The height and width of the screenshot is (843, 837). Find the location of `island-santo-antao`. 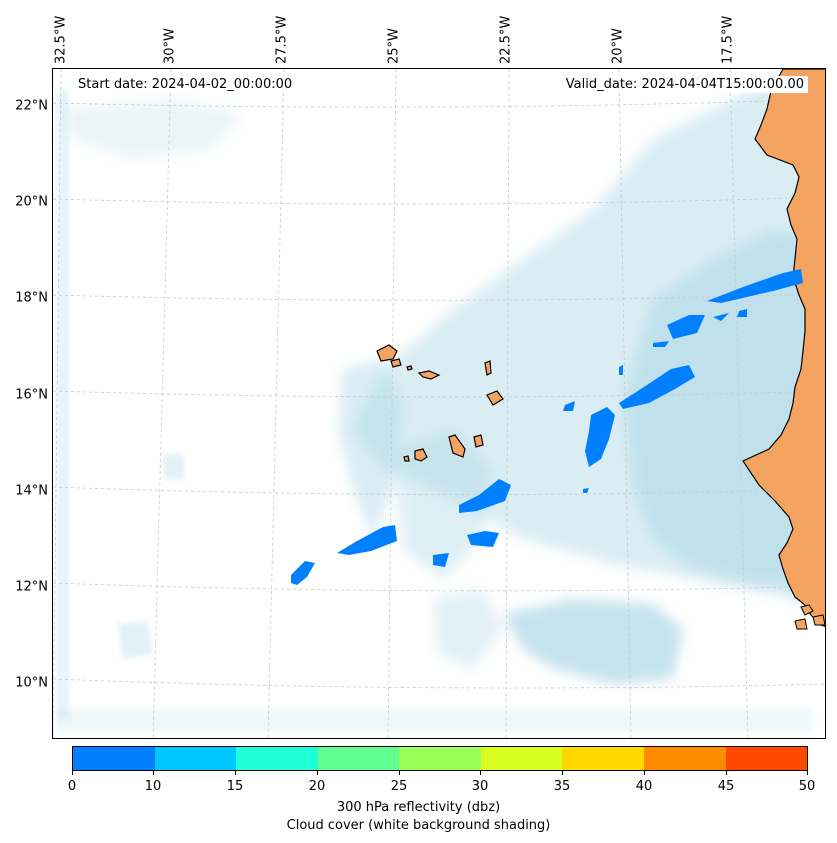

island-santo-antao is located at coordinates (387, 353).